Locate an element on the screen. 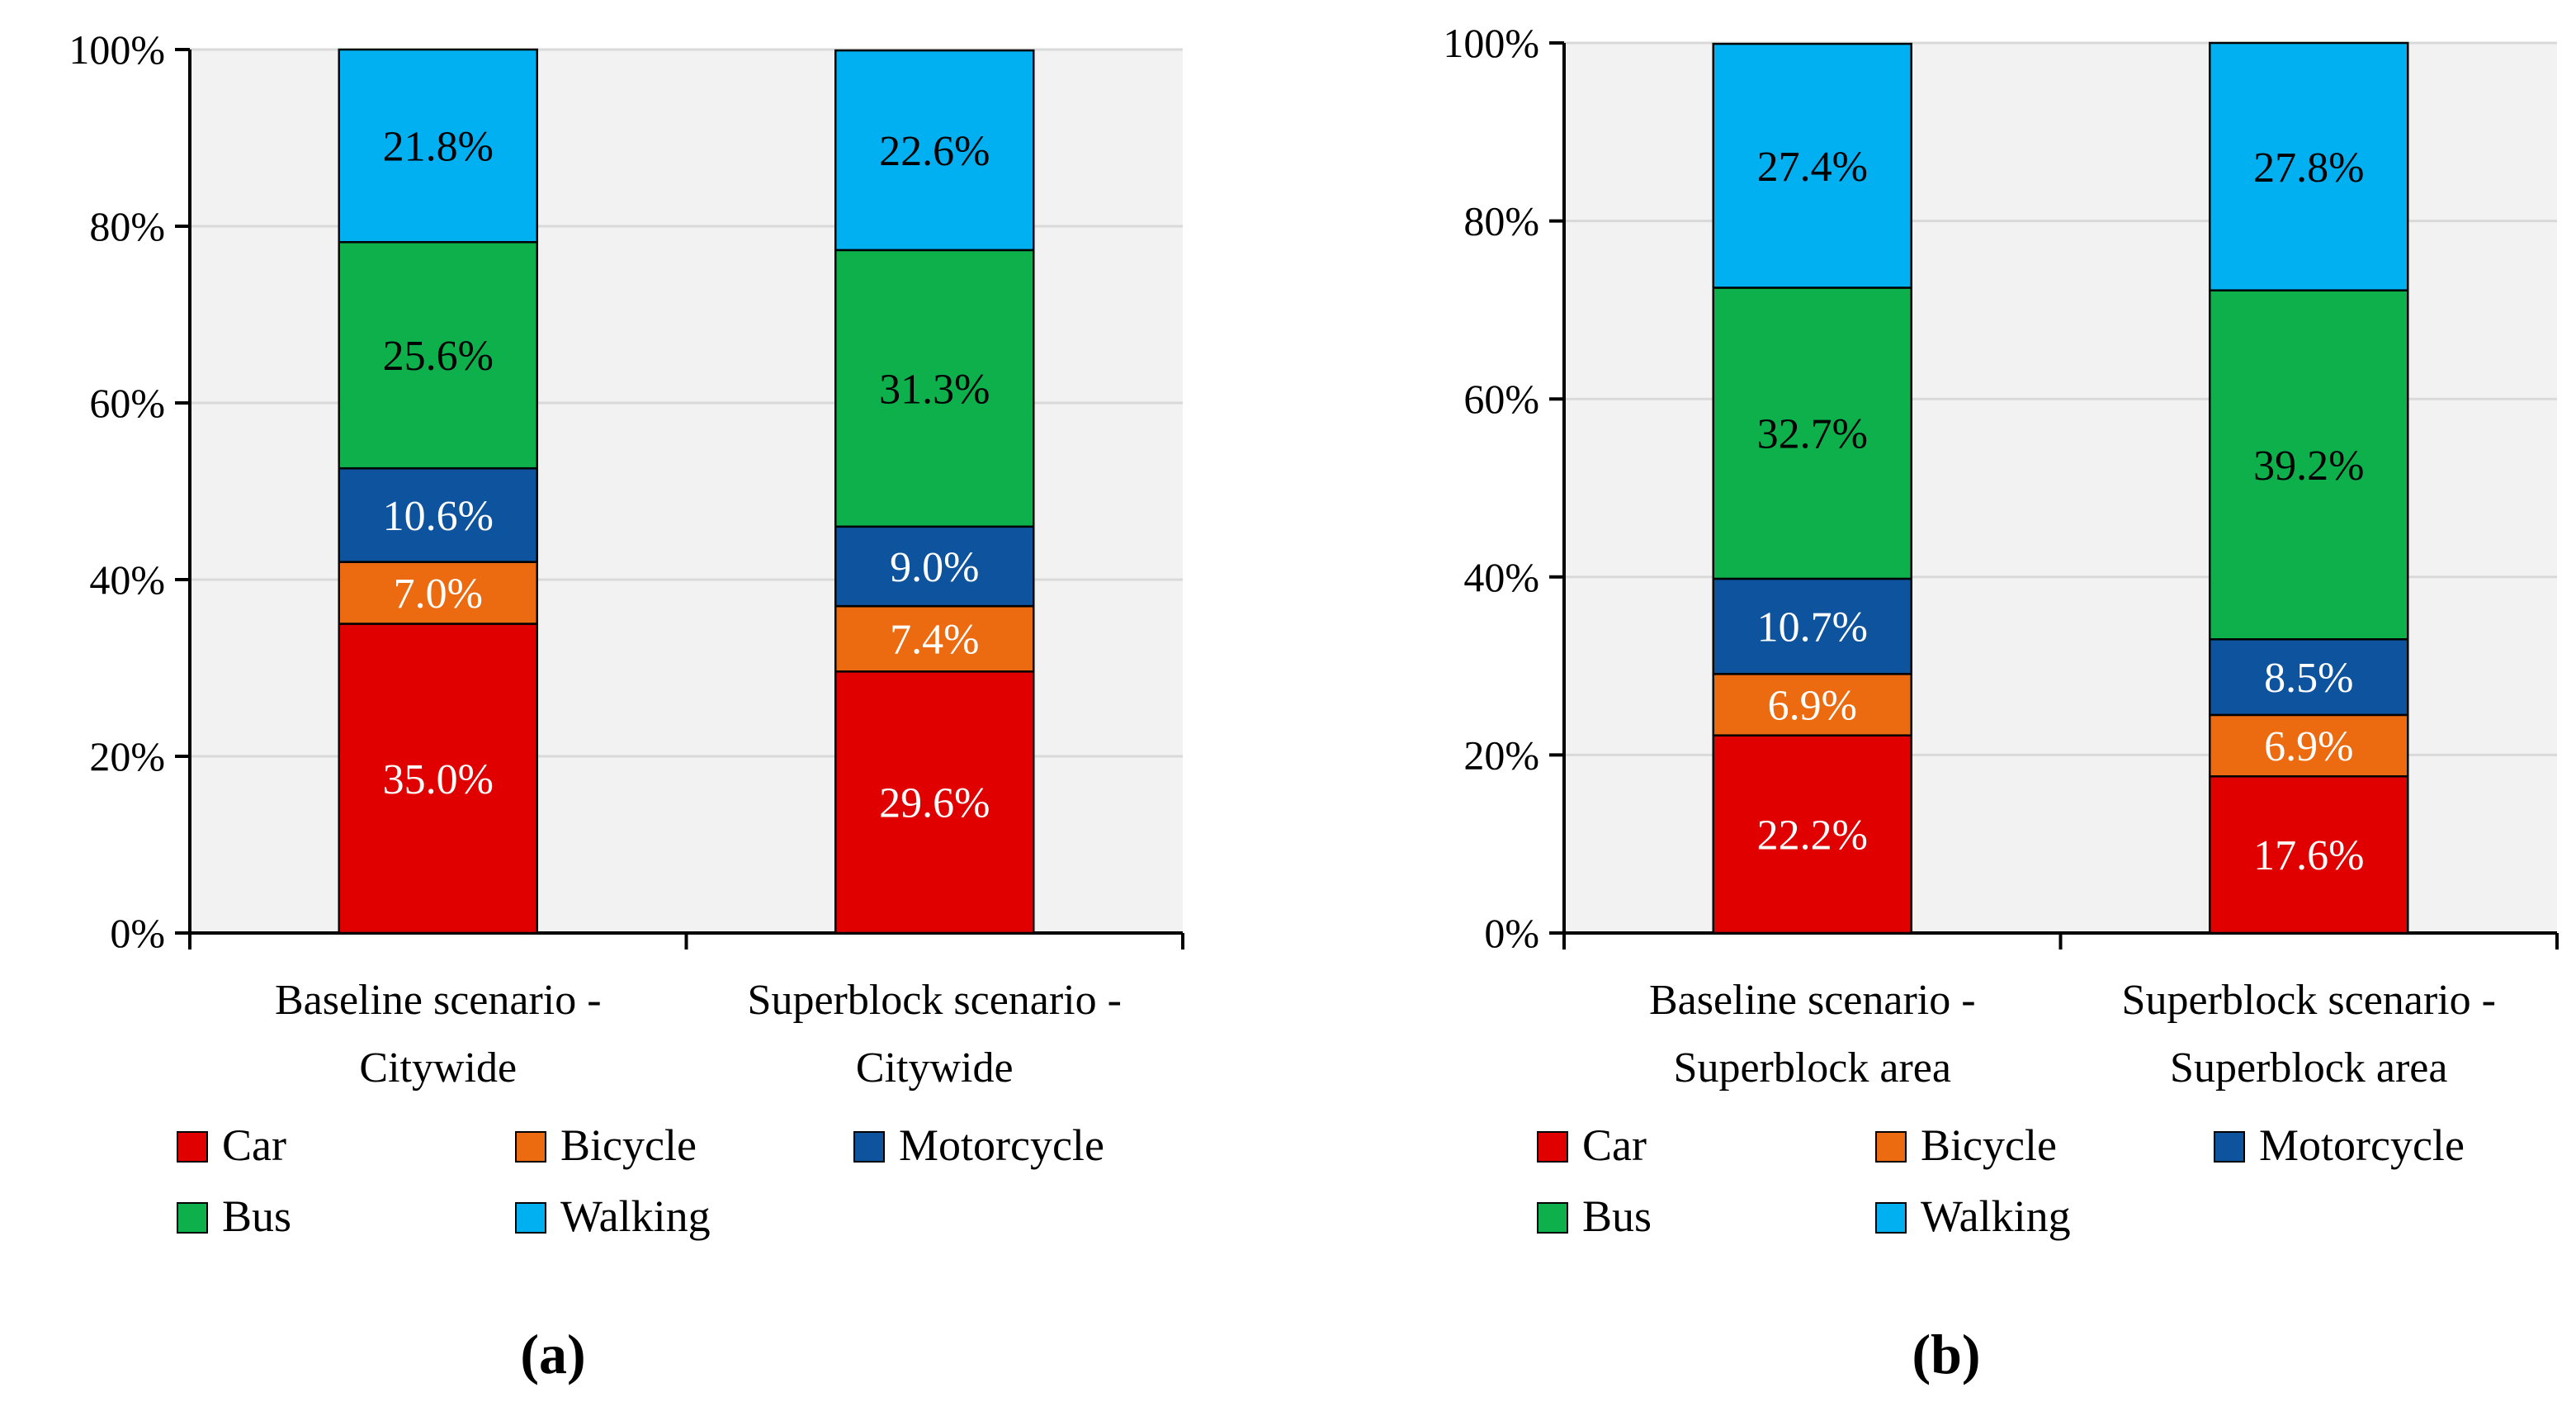  data-label-bicycle: 7.0% is located at coordinates (438, 594).